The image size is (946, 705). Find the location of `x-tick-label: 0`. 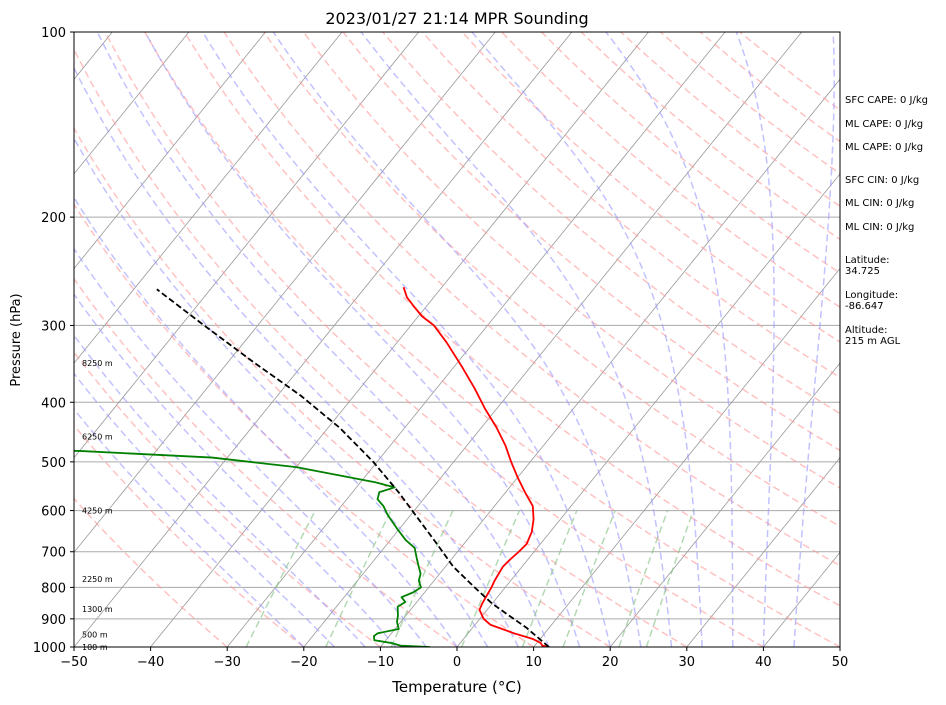

x-tick-label: 0 is located at coordinates (457, 662).